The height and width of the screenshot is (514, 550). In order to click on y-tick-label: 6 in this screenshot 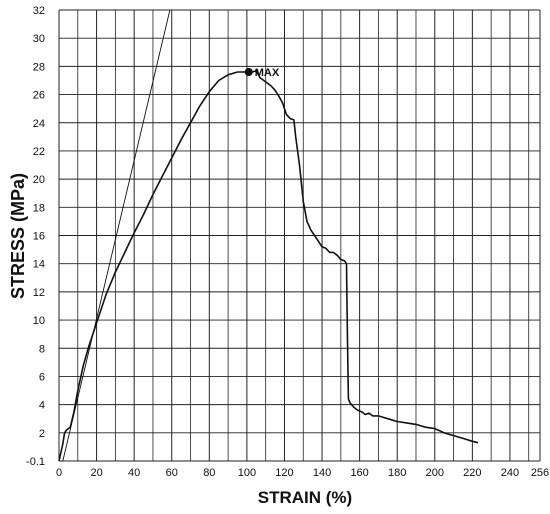, I will do `click(42, 377)`.